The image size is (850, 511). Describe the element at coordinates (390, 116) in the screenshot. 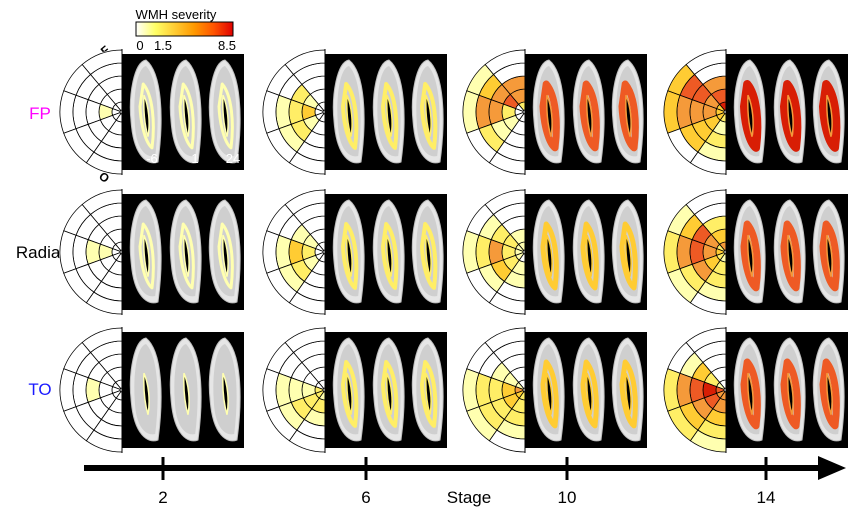

I see `slice-mid-r0-c1-lesion` at that location.